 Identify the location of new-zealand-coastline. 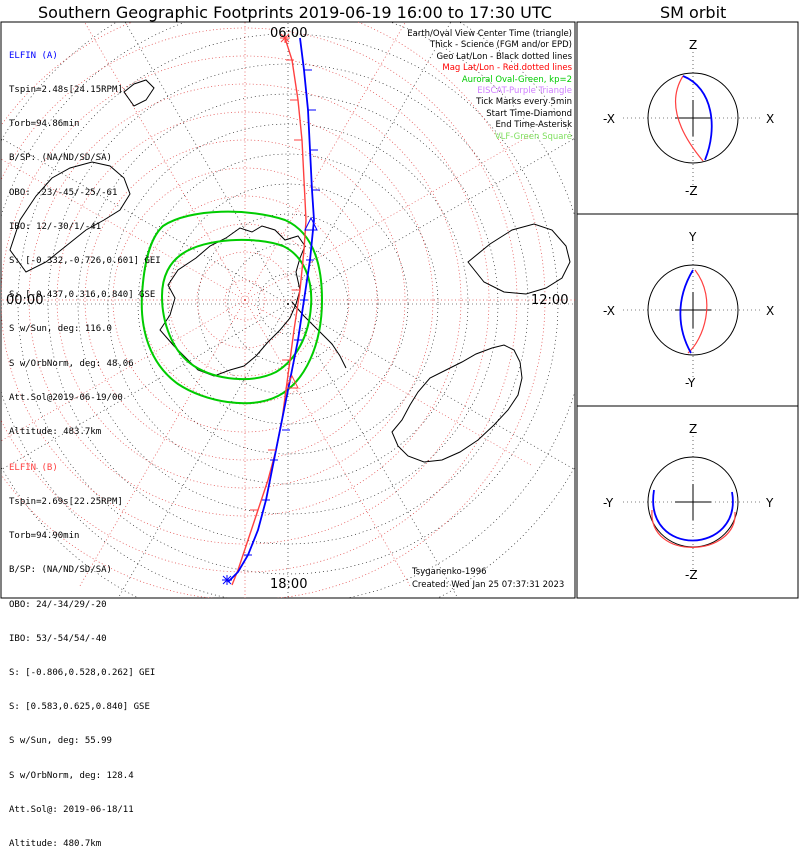
(139, 93).